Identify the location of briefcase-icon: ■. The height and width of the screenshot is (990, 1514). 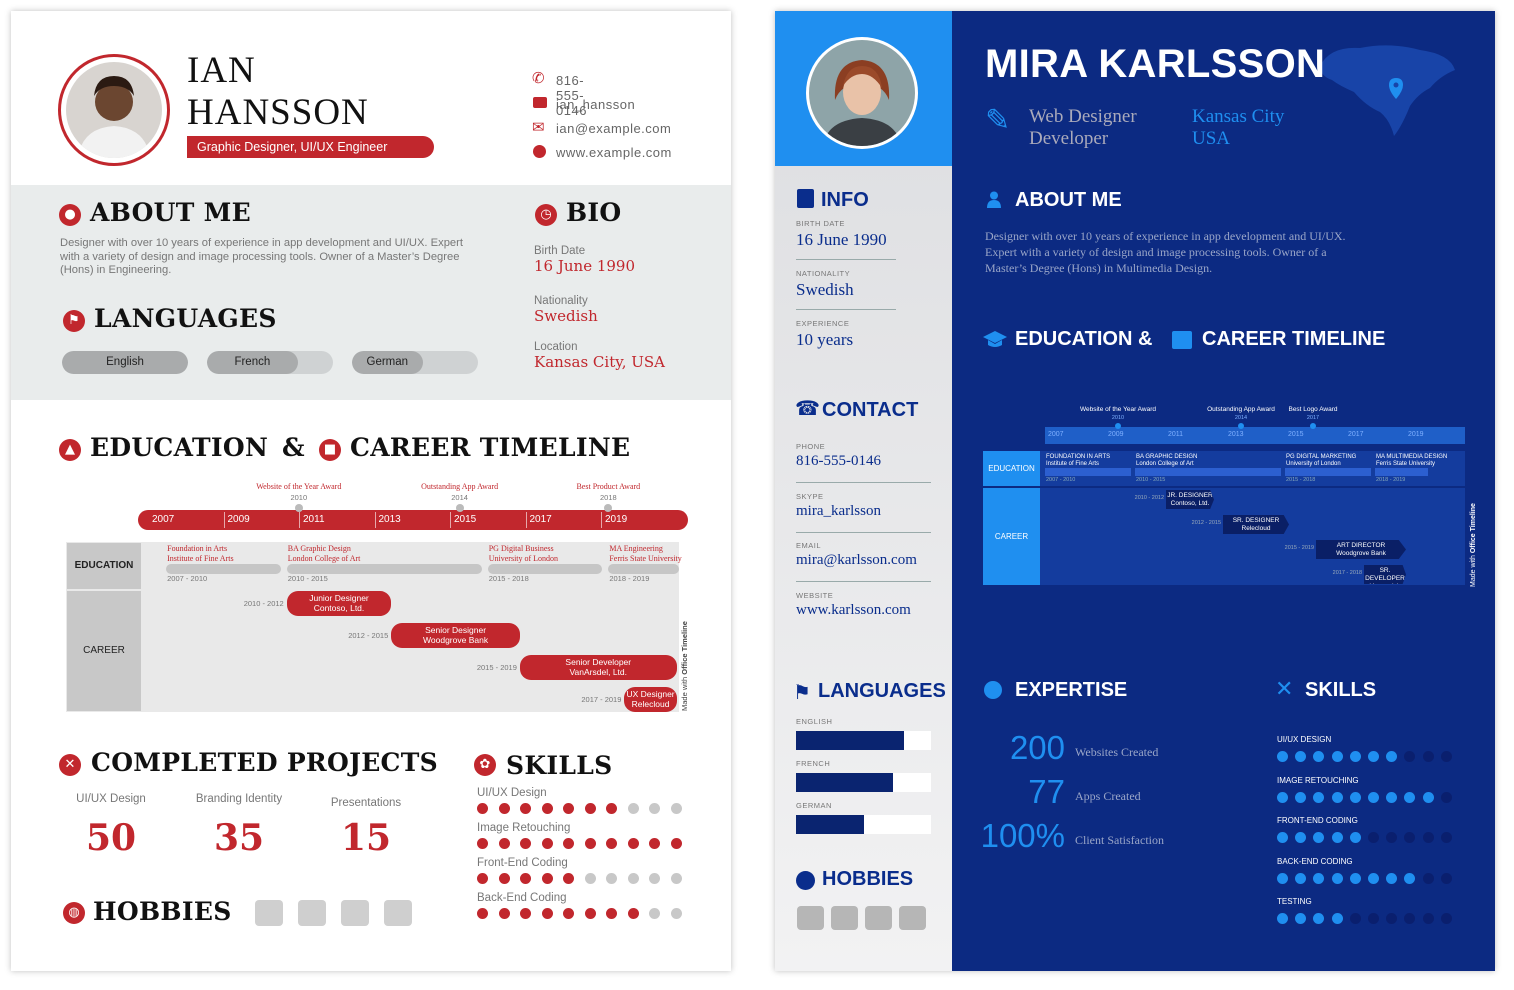
(330, 450).